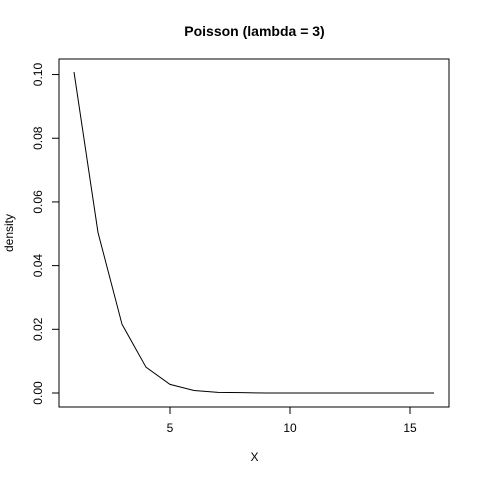 Image resolution: width=480 pixels, height=480 pixels. Describe the element at coordinates (38, 393) in the screenshot. I see `y-tick-label: 0.00` at that location.